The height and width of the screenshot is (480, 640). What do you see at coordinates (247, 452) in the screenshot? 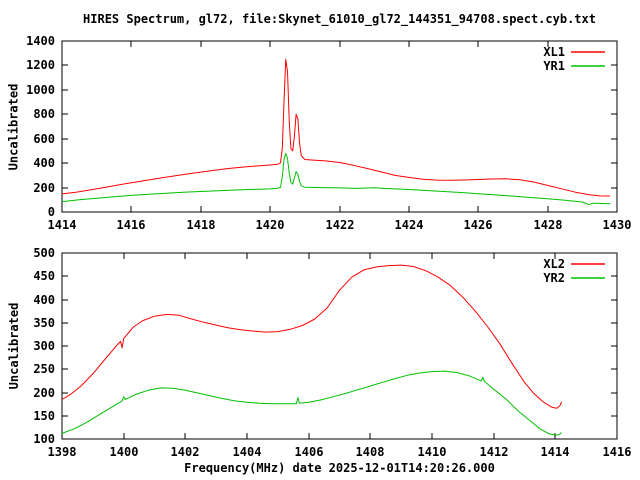
I see `x-tick-label: 1404` at bounding box center [247, 452].